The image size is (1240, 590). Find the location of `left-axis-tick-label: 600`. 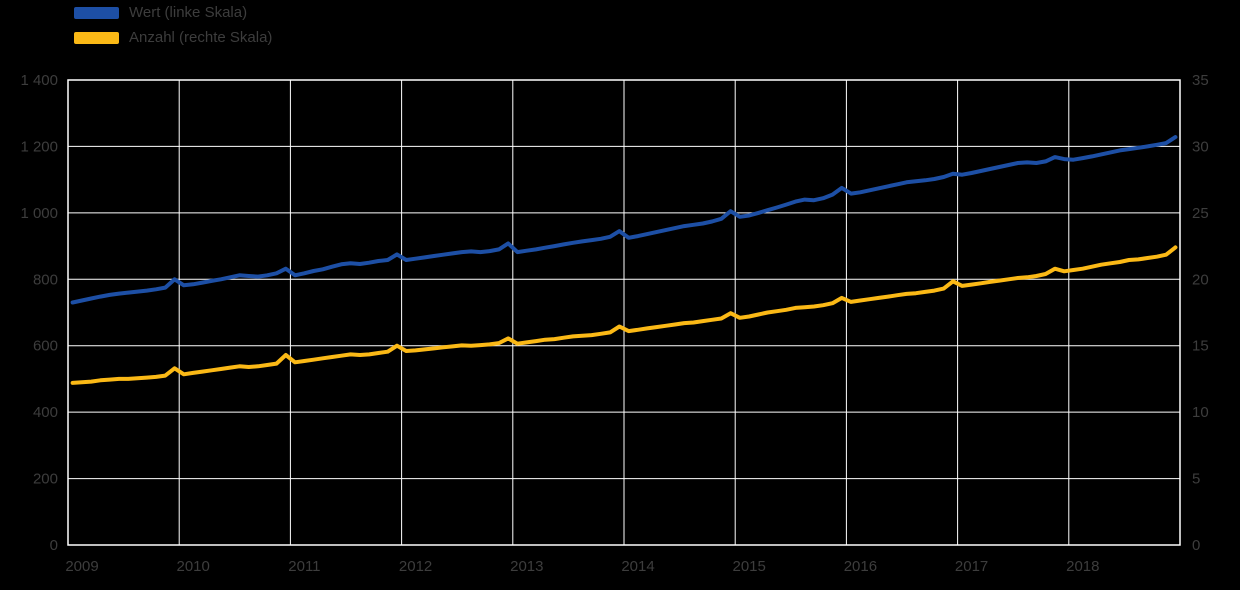

left-axis-tick-label: 600 is located at coordinates (45, 346).